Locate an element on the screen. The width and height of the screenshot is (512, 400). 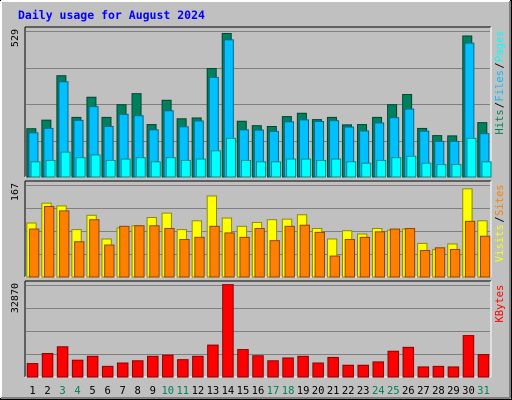
day-label-15: 15 is located at coordinates (243, 391).